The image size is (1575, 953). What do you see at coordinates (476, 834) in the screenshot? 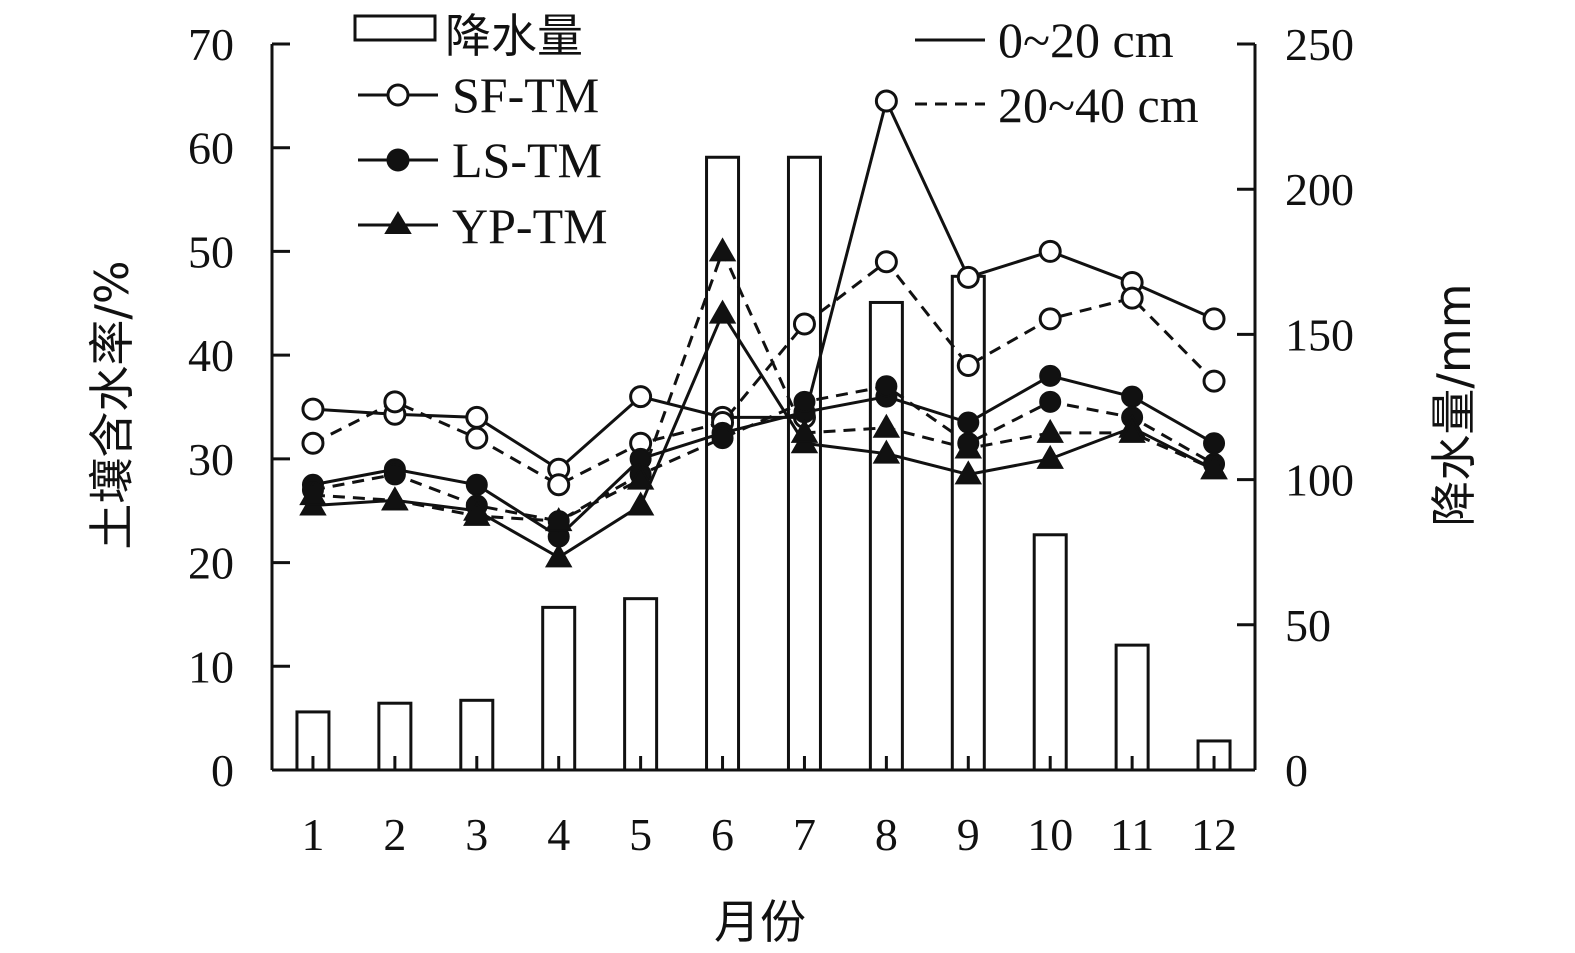
I see `x-tick-label-3: 3` at bounding box center [476, 834].